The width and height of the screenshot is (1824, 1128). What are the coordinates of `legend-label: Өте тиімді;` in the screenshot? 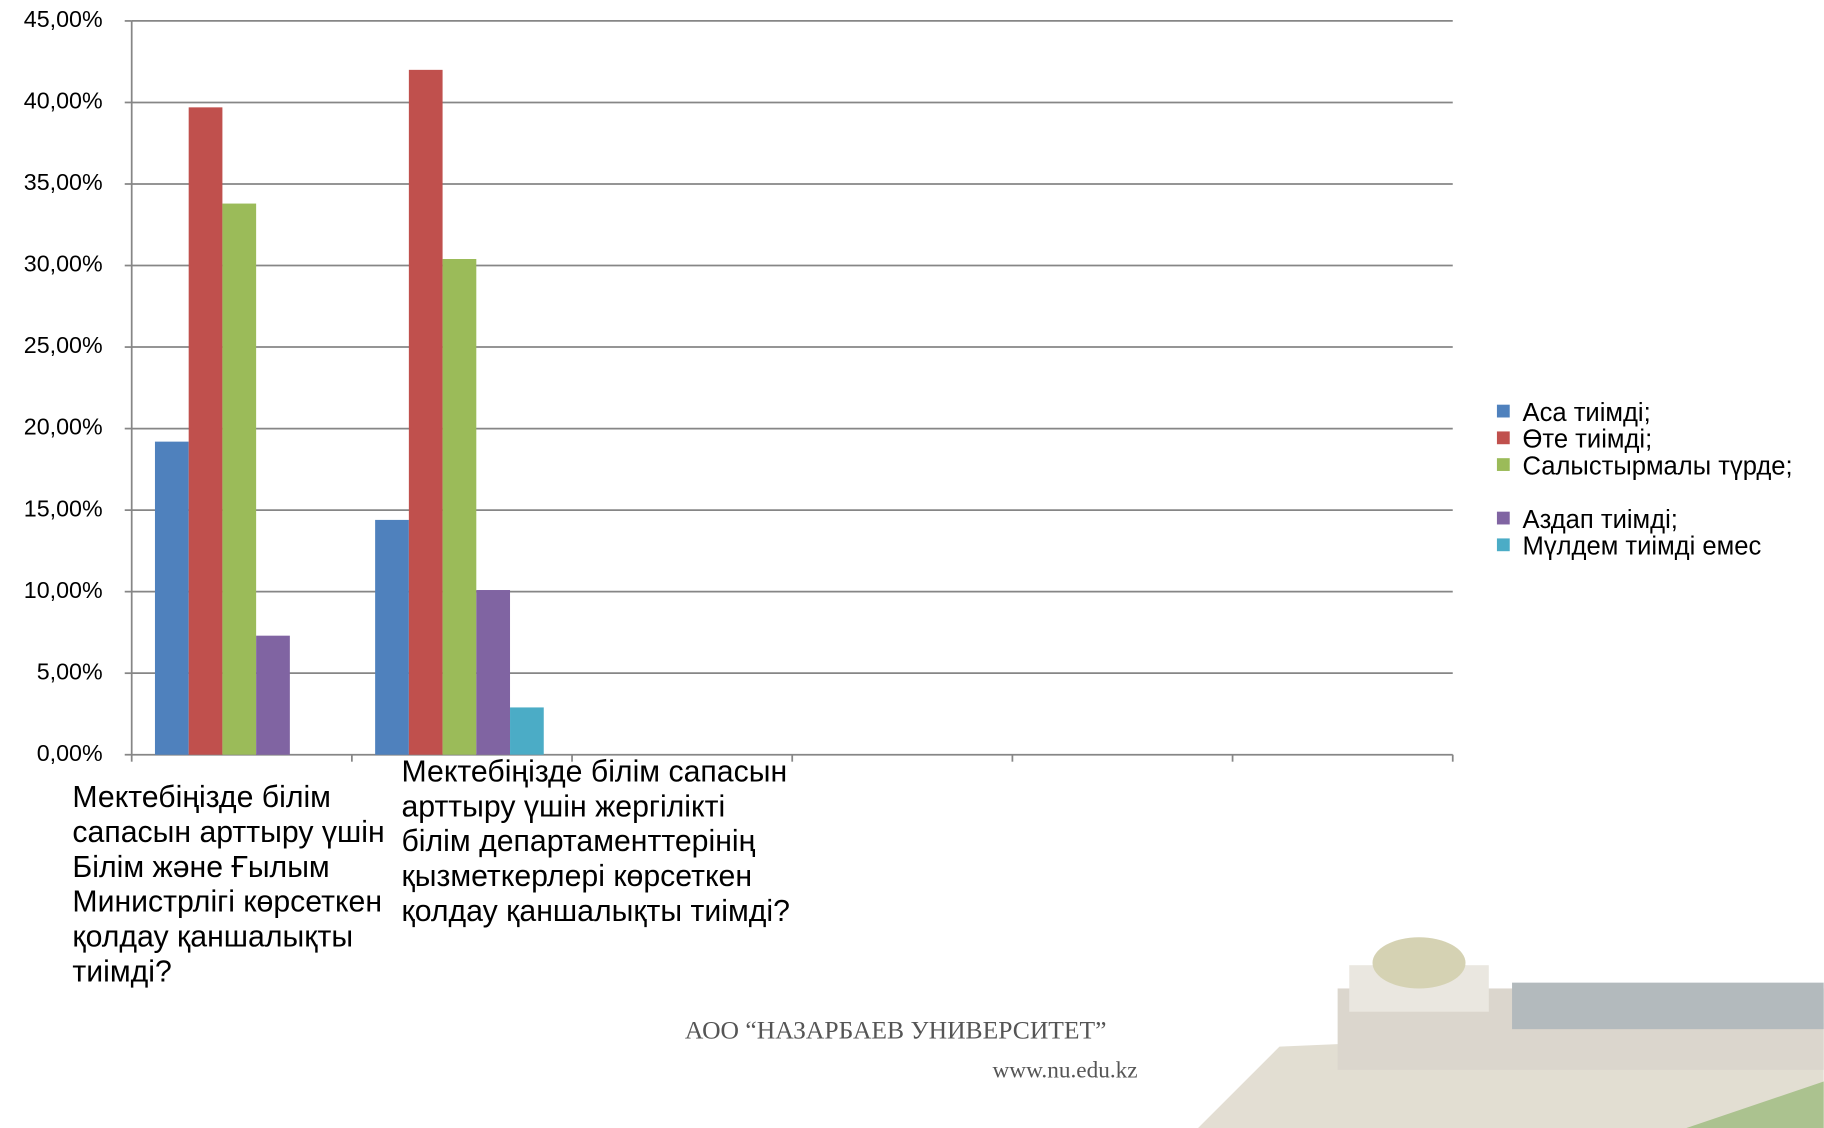 It's located at (1587, 439).